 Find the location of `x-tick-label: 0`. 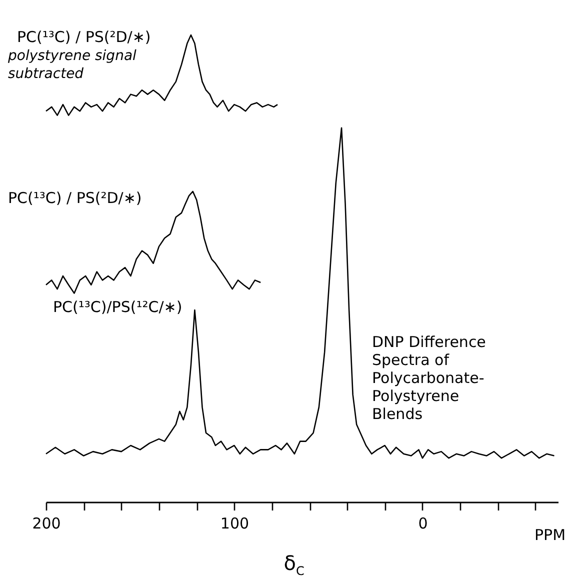

x-tick-label: 0 is located at coordinates (423, 523).